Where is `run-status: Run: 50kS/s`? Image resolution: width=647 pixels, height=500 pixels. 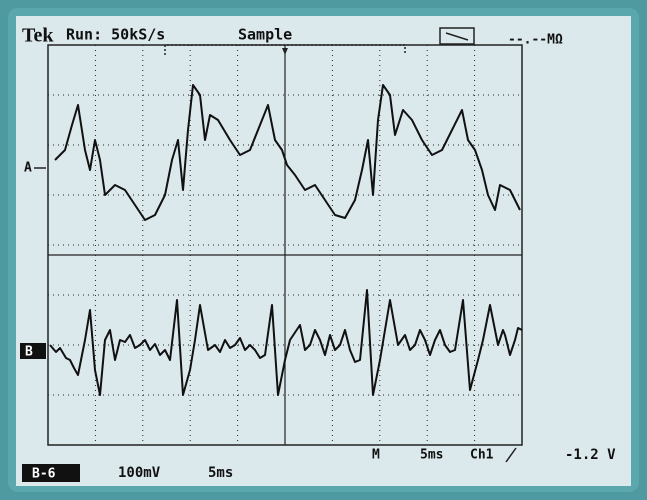 run-status: Run: 50kS/s is located at coordinates (115, 35).